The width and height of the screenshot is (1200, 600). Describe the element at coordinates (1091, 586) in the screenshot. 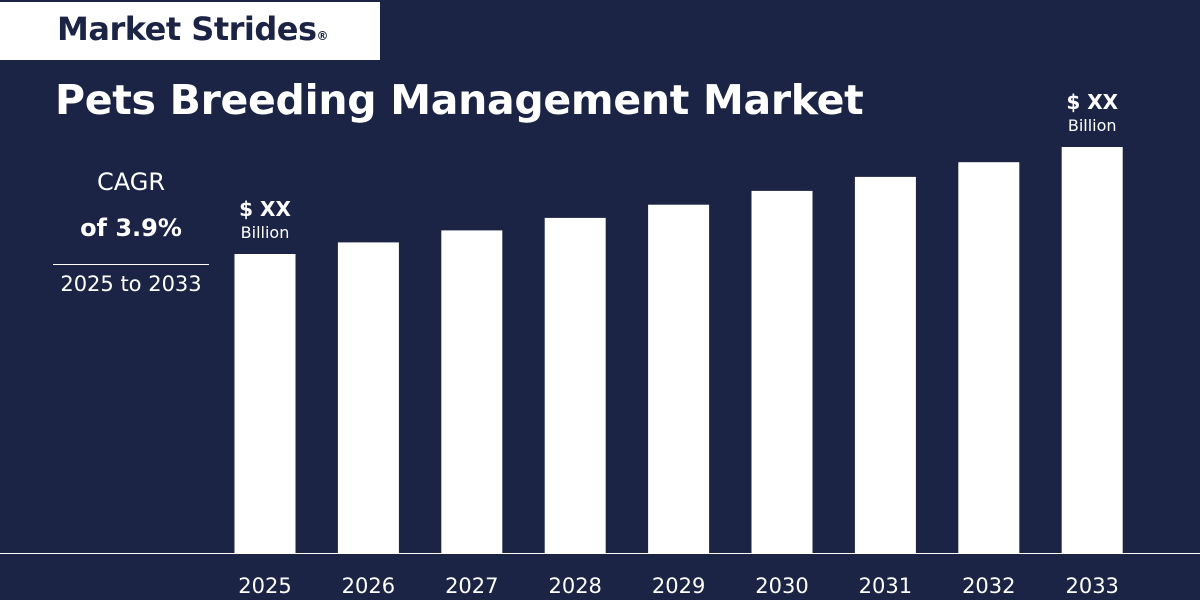

I see `x-tick-label-2033: 2033` at that location.